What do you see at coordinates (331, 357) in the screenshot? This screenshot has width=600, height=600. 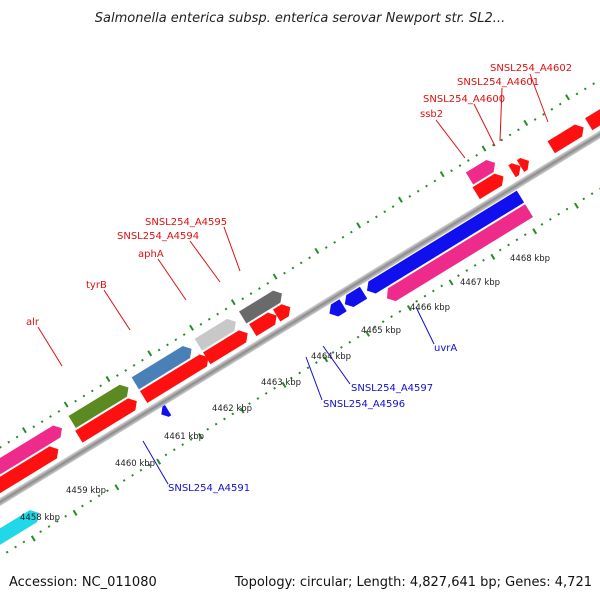 I see `kbp-label-4464: 4464 kbp` at bounding box center [331, 357].